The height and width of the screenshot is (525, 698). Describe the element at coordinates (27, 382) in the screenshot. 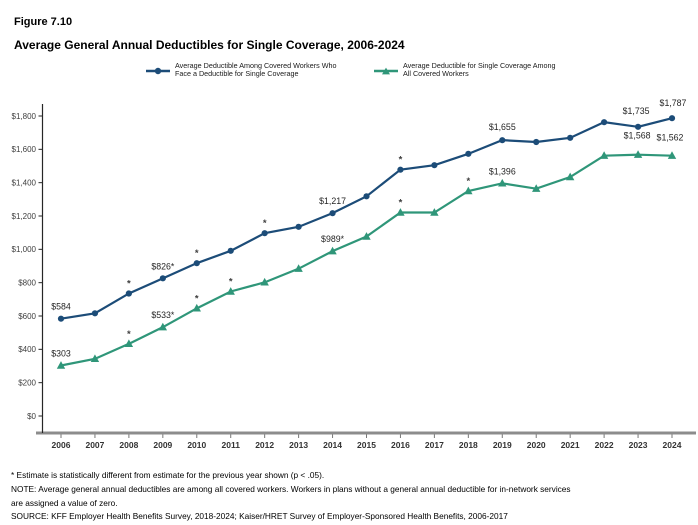

I see `y-tick-label: $200` at that location.